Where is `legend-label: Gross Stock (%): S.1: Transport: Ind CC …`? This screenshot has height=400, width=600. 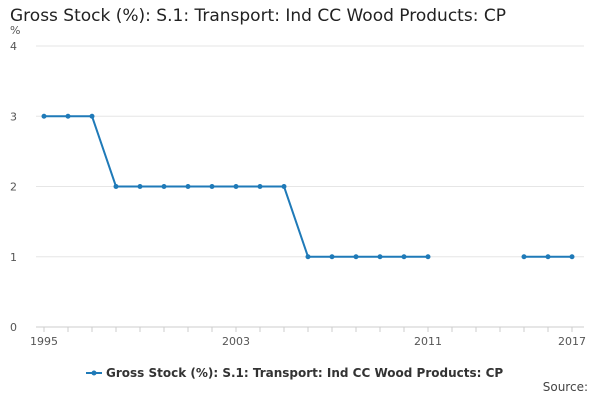 legend-label: Gross Stock (%): S.1: Transport: Ind CC … is located at coordinates (304, 373).